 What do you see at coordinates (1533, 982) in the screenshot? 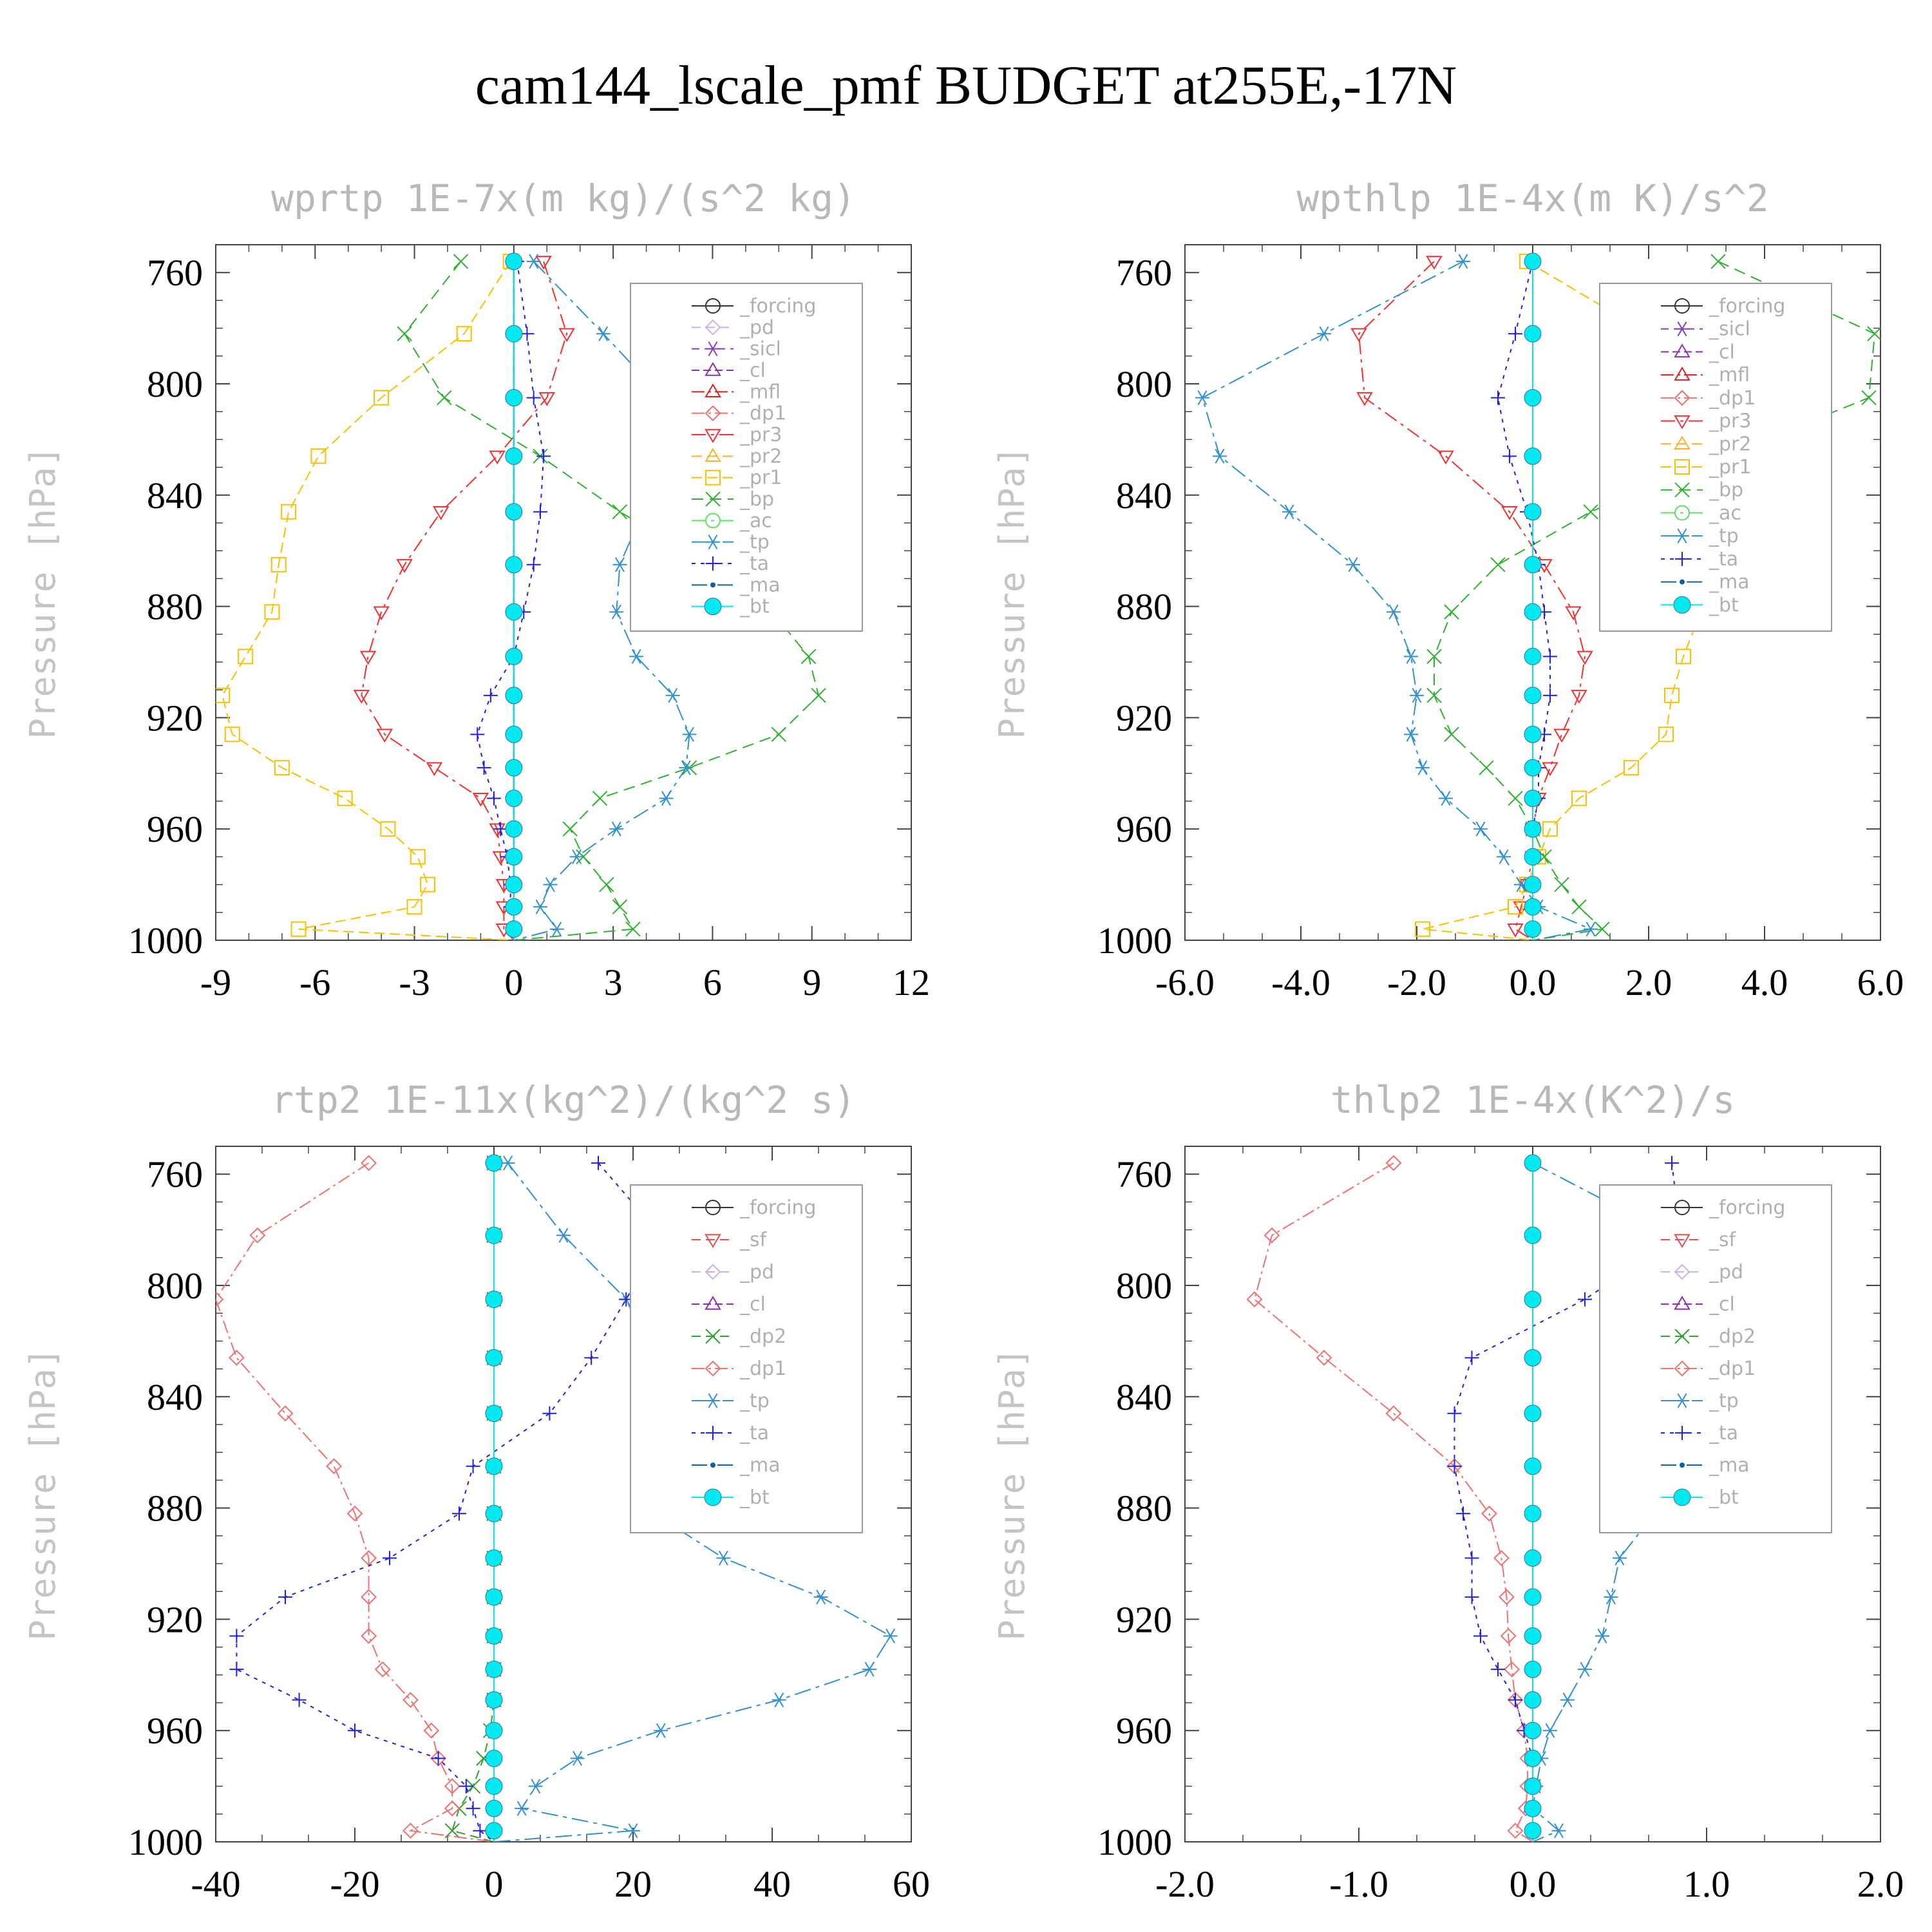
I see `x-tick-label: 0.0` at bounding box center [1533, 982].